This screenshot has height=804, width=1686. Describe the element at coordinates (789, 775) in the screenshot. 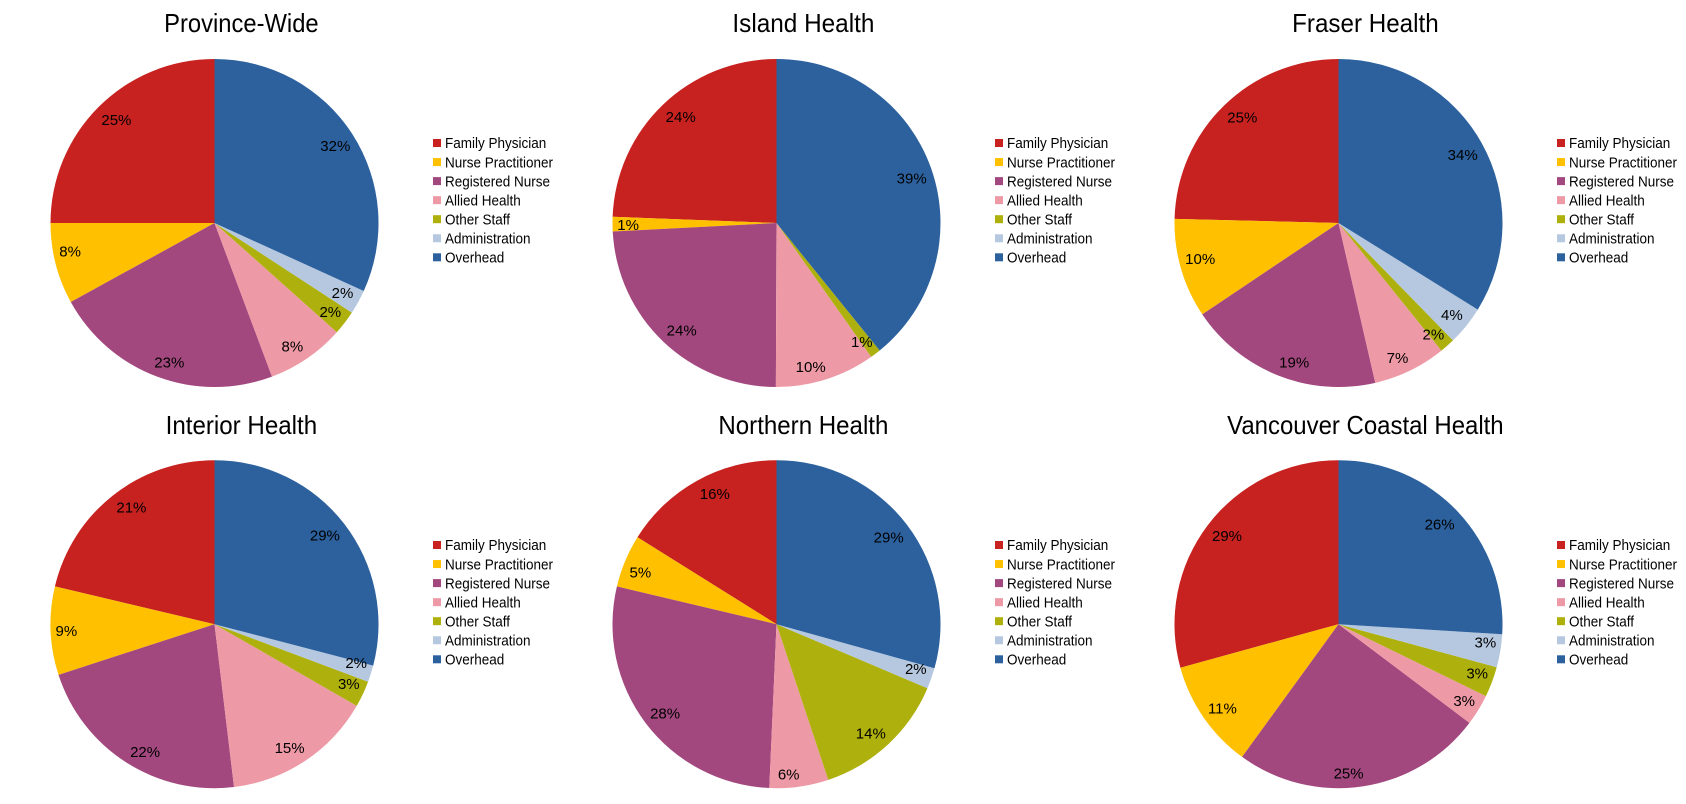

I see `svg-text: 6%` at that location.